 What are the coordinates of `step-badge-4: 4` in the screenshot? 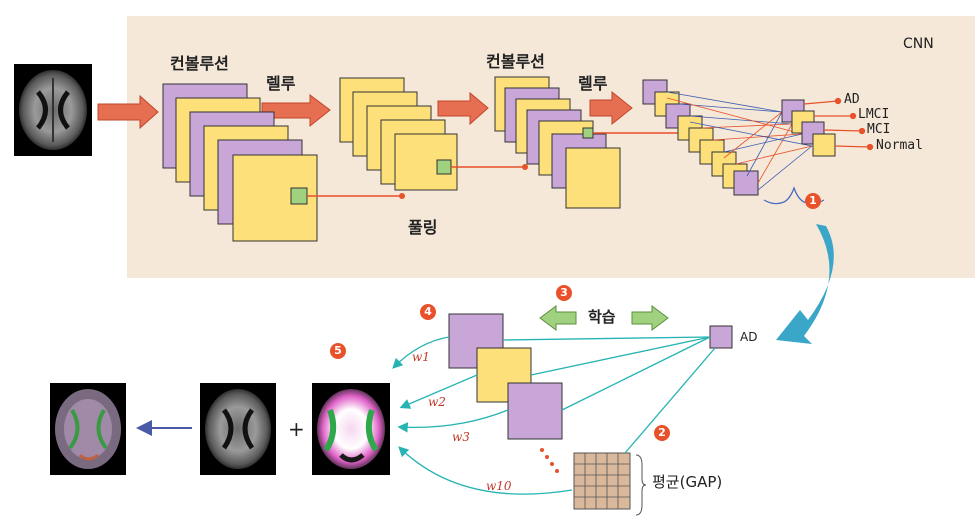 It's located at (428, 312).